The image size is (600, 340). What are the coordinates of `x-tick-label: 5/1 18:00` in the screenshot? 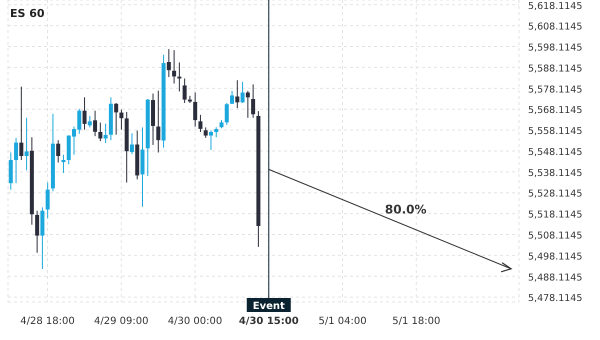 It's located at (416, 321).